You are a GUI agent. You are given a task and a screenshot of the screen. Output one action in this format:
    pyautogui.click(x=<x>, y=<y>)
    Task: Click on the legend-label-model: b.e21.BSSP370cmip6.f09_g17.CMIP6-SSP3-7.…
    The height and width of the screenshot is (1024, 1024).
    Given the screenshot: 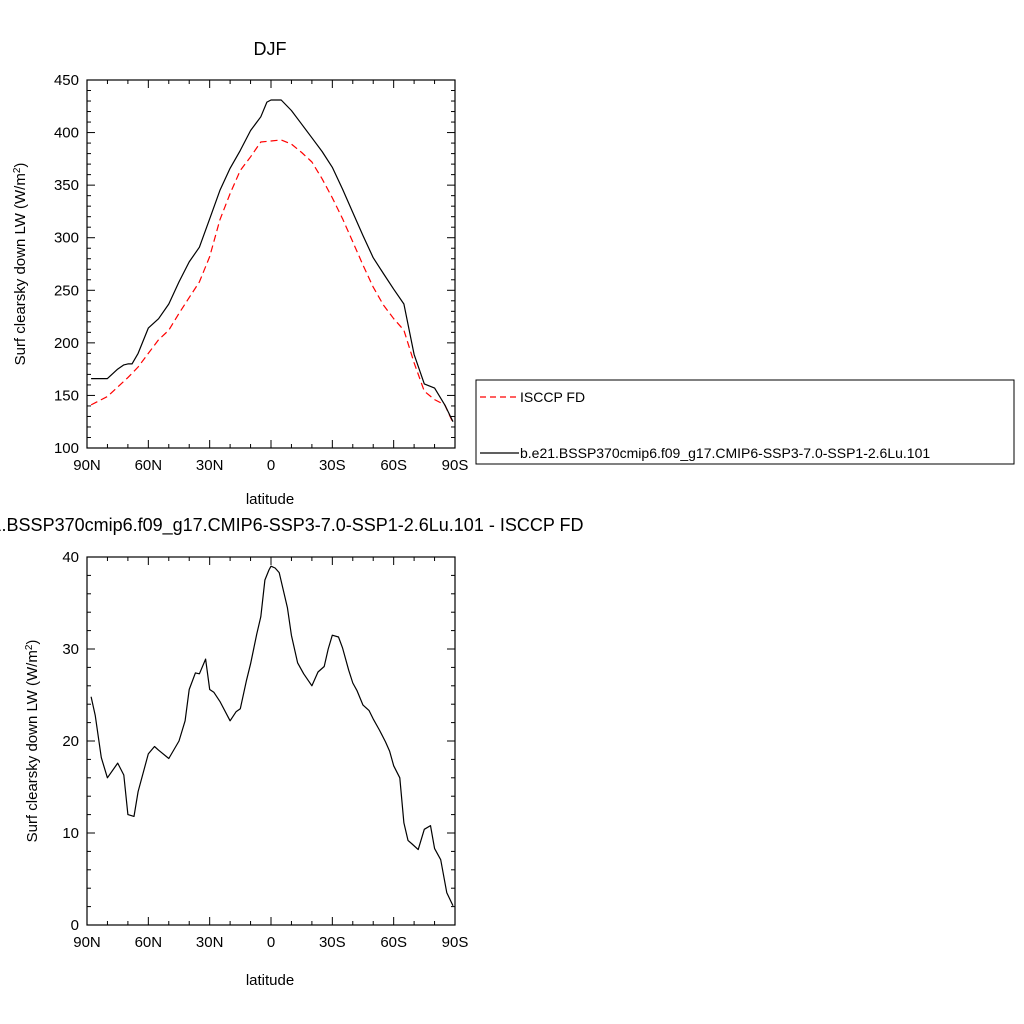 What is the action you would take?
    pyautogui.click(x=725, y=453)
    